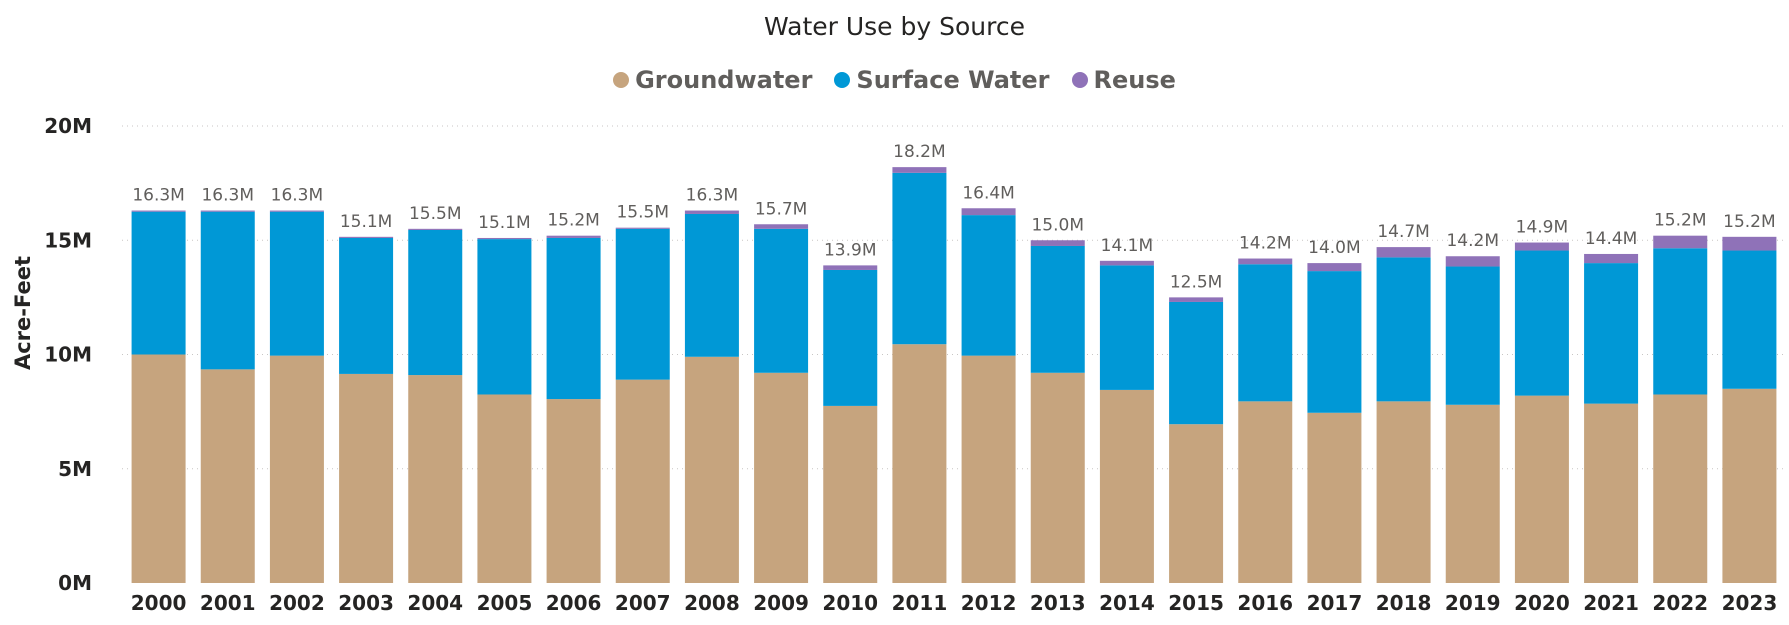 The height and width of the screenshot is (625, 1789). Describe the element at coordinates (435, 603) in the screenshot. I see `x-tick-label: 2004` at that location.